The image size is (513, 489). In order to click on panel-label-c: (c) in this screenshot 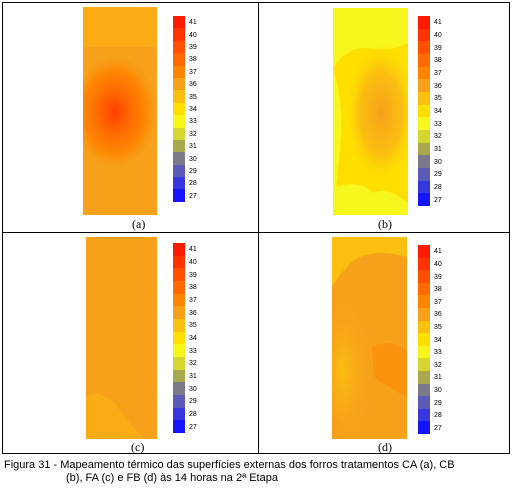, I will do `click(138, 447)`.